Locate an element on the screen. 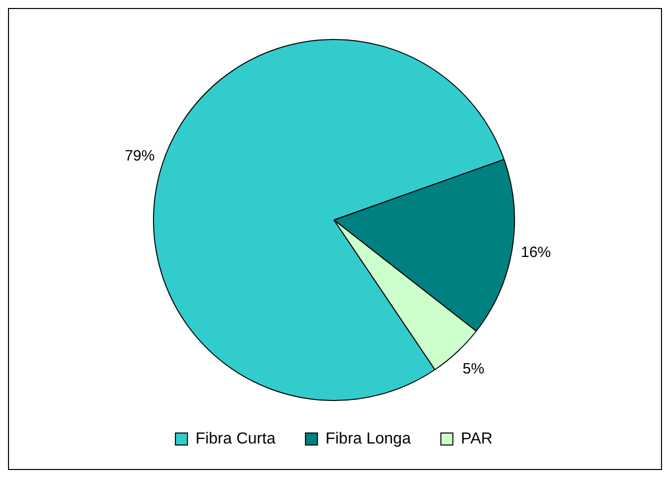 The width and height of the screenshot is (672, 481). legend-label: Fibra Longa is located at coordinates (368, 439).